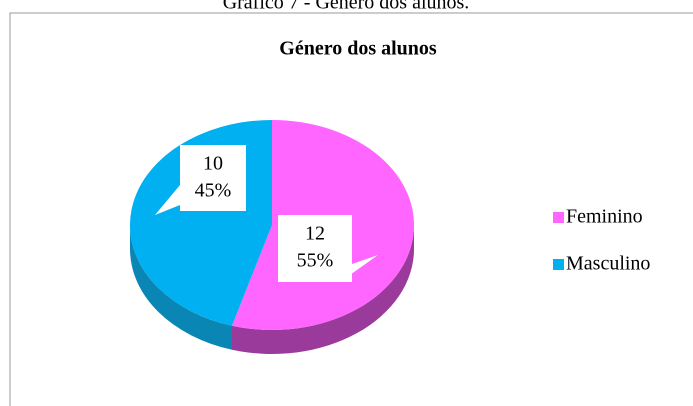  Describe the element at coordinates (358, 49) in the screenshot. I see `chart-title: Género dos alunos` at that location.